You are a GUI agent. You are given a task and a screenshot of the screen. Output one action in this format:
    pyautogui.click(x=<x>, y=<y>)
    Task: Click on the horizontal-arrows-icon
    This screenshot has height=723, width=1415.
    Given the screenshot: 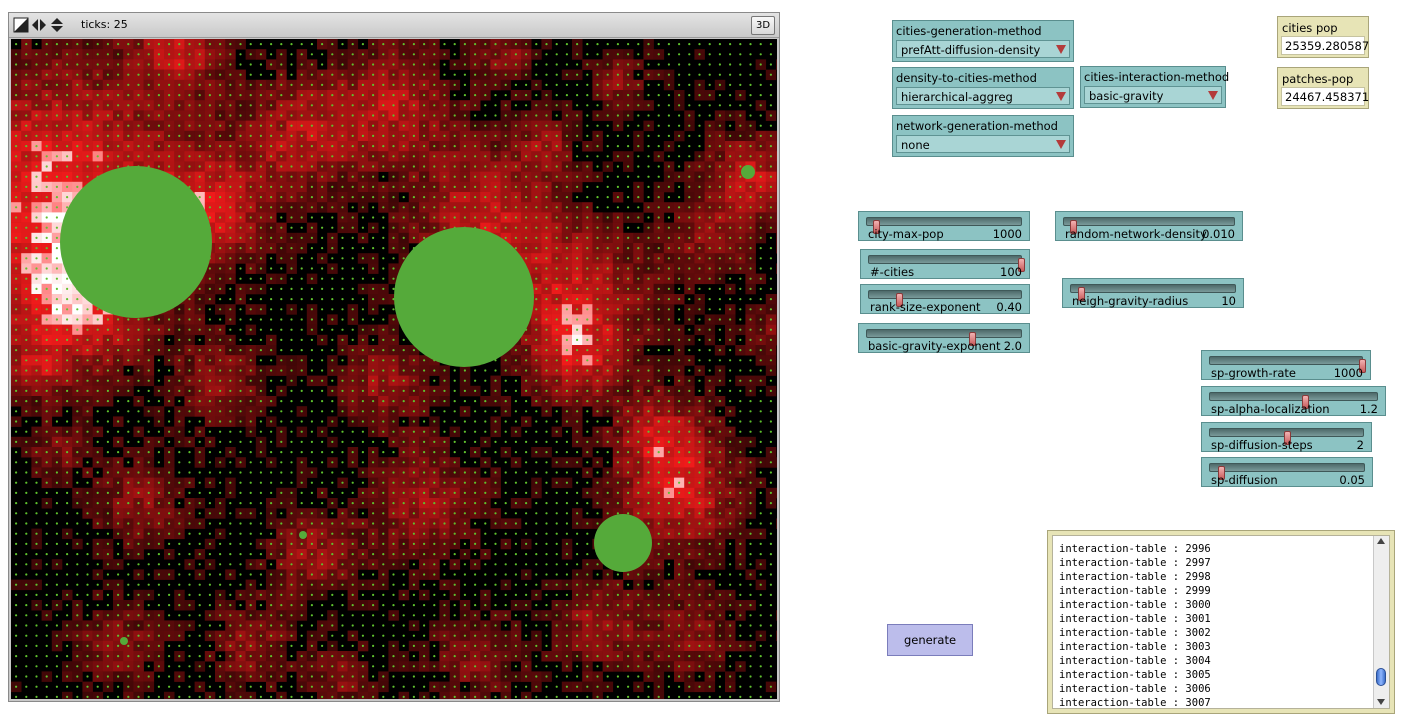 What is the action you would take?
    pyautogui.click(x=39, y=25)
    